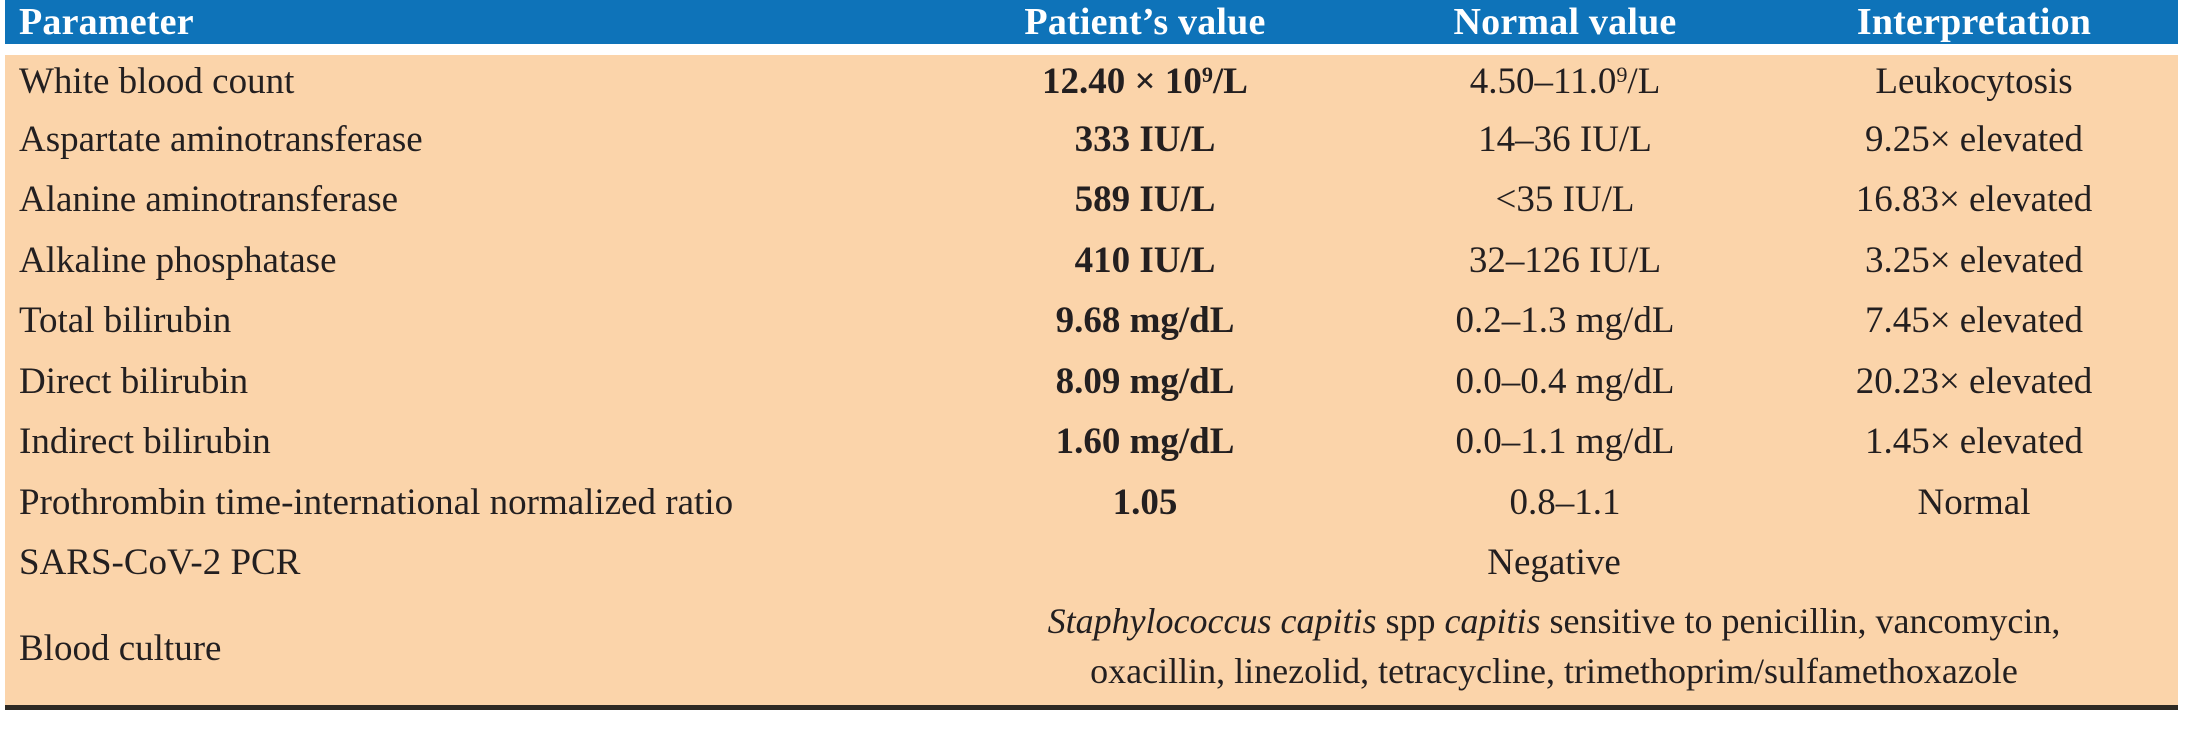 The width and height of the screenshot is (2185, 733). What do you see at coordinates (1145, 200) in the screenshot?
I see `patient-value-cell: 589 IU/L` at bounding box center [1145, 200].